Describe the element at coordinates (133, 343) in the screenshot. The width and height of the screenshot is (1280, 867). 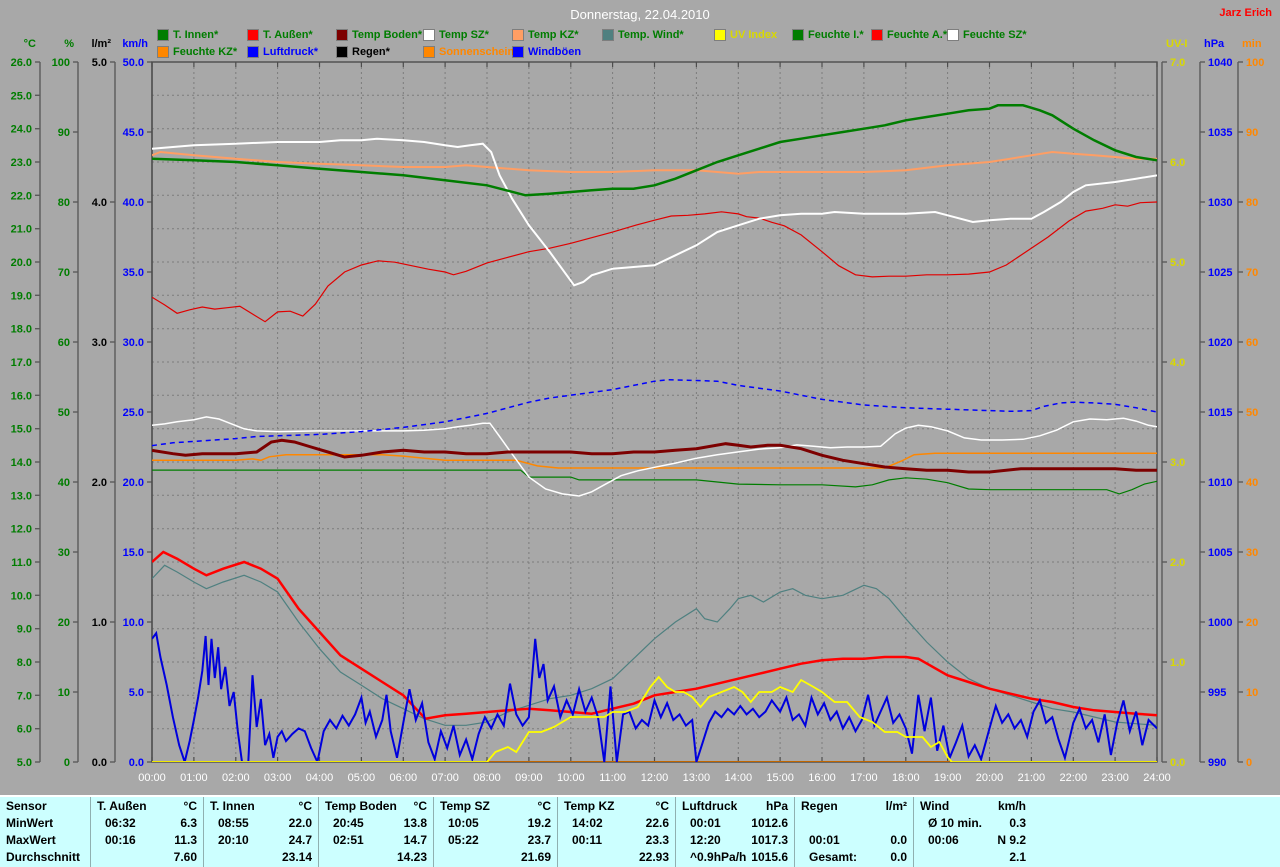
I see `svg-text: 30.0` at that location.